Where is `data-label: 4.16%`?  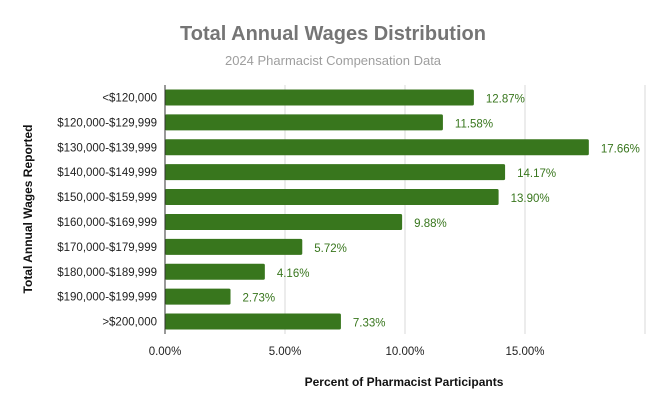
data-label: 4.16% is located at coordinates (293, 274).